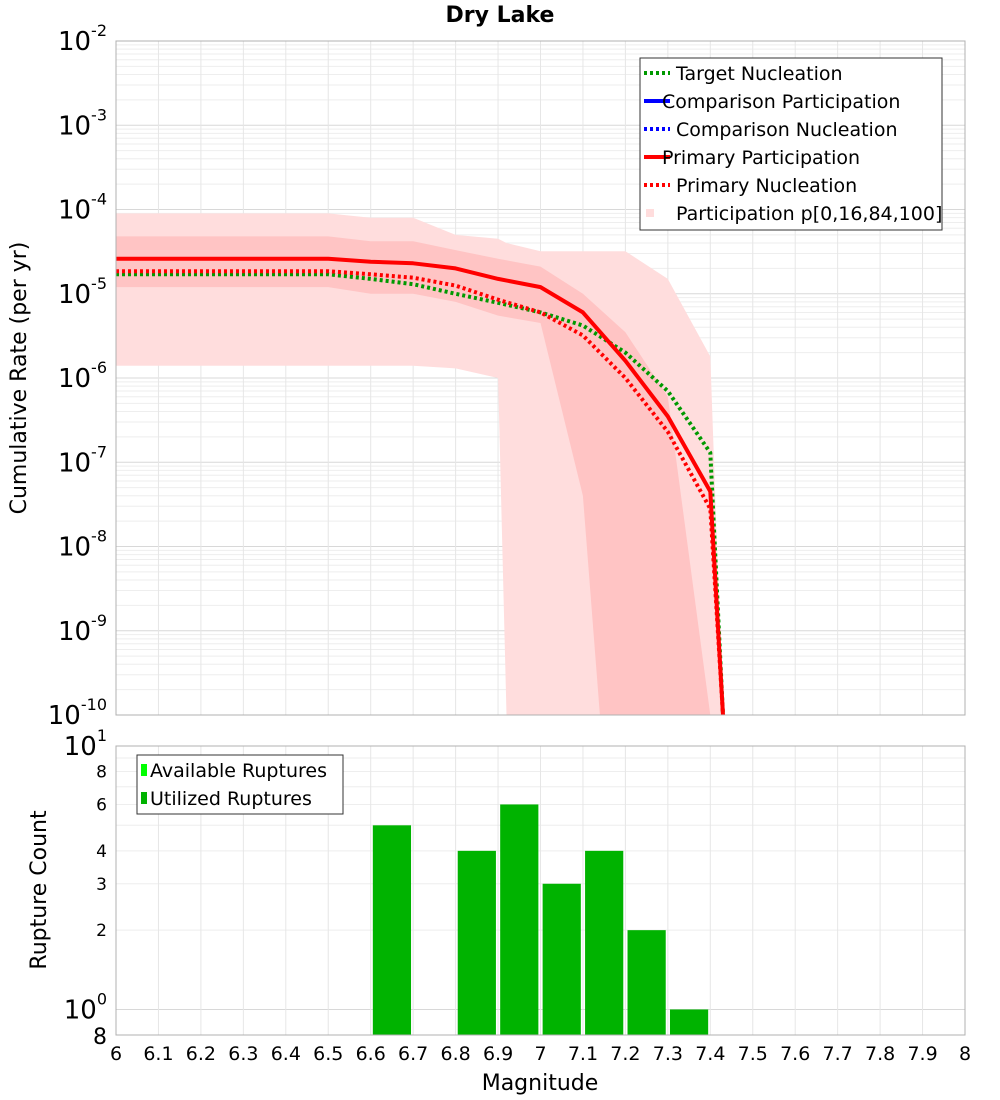 Image resolution: width=1000 pixels, height=1100 pixels. Describe the element at coordinates (965, 1054) in the screenshot. I see `x-tick-label: 8` at that location.